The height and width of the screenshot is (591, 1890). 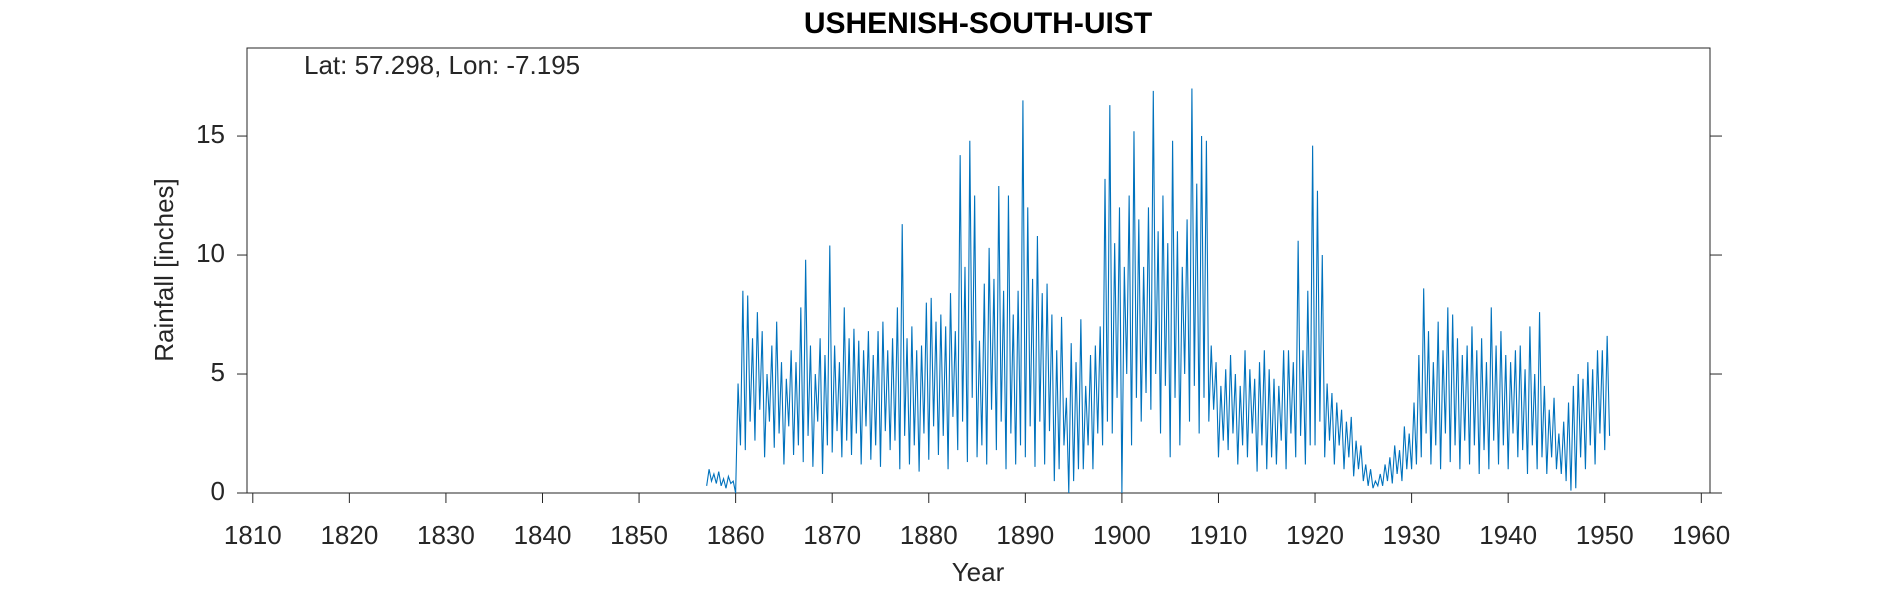 What do you see at coordinates (1219, 535) in the screenshot?
I see `x-tick-label: 1910` at bounding box center [1219, 535].